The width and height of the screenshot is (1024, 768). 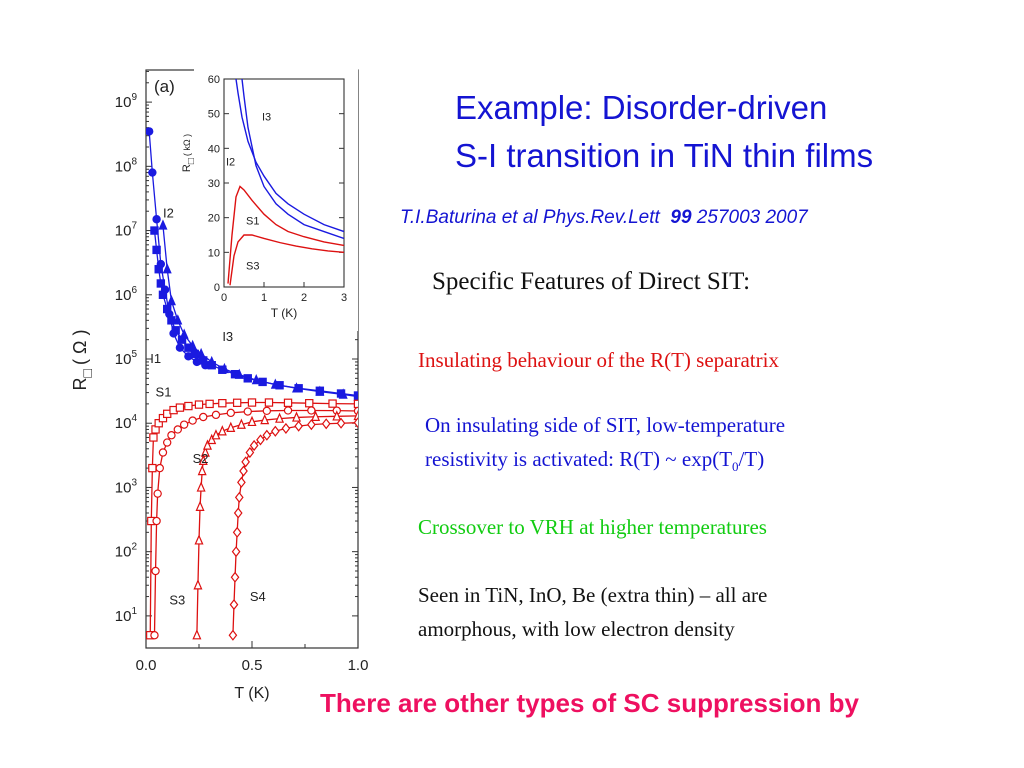 What do you see at coordinates (82, 360) in the screenshot?
I see `y-axis-label: R□( Ω )` at bounding box center [82, 360].